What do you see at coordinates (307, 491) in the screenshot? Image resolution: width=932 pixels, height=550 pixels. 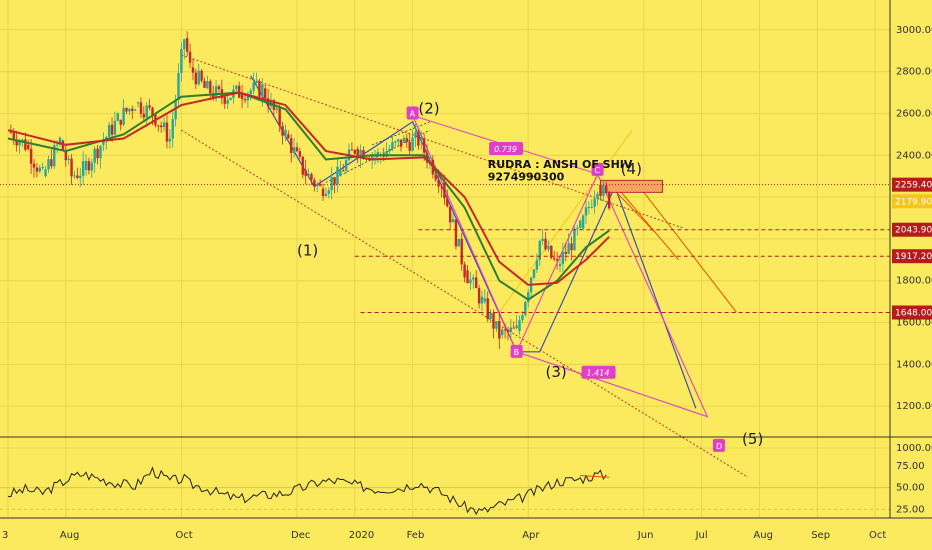 I see `rsi-line` at bounding box center [307, 491].